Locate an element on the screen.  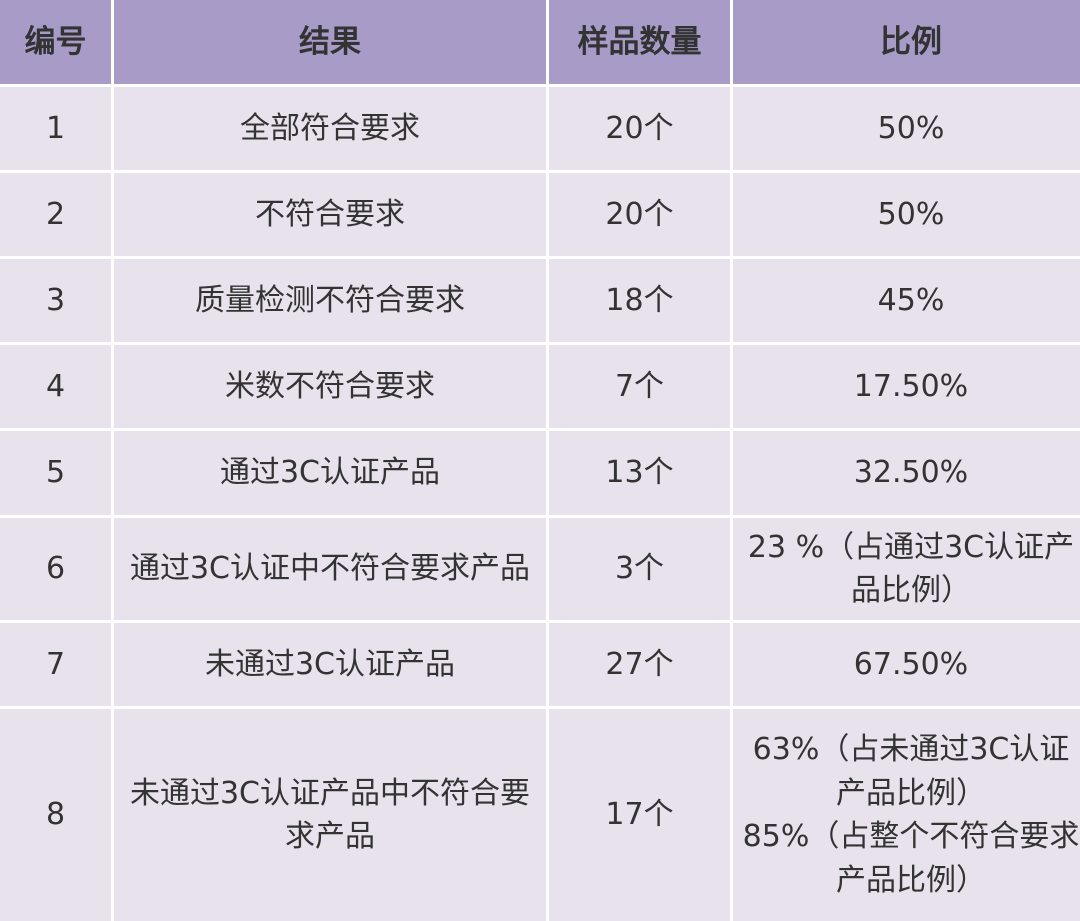
header-sample-count: 样品数量 is located at coordinates (639, 42).